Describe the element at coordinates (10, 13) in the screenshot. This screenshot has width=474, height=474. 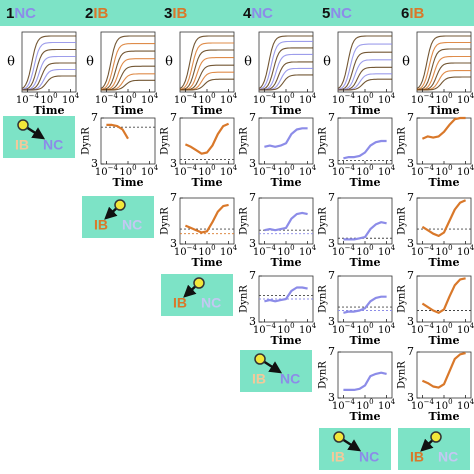
I see `column-number: 1` at that location.